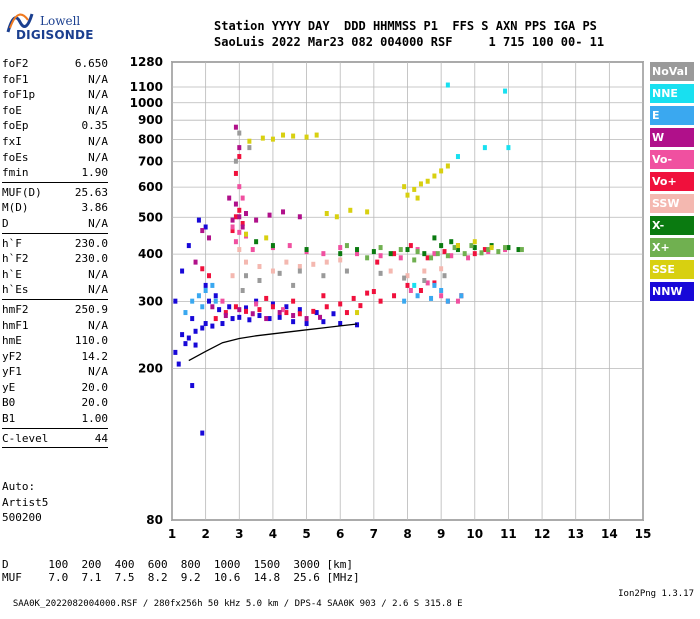  I want to click on legend-item-e: E, so click(672, 115).